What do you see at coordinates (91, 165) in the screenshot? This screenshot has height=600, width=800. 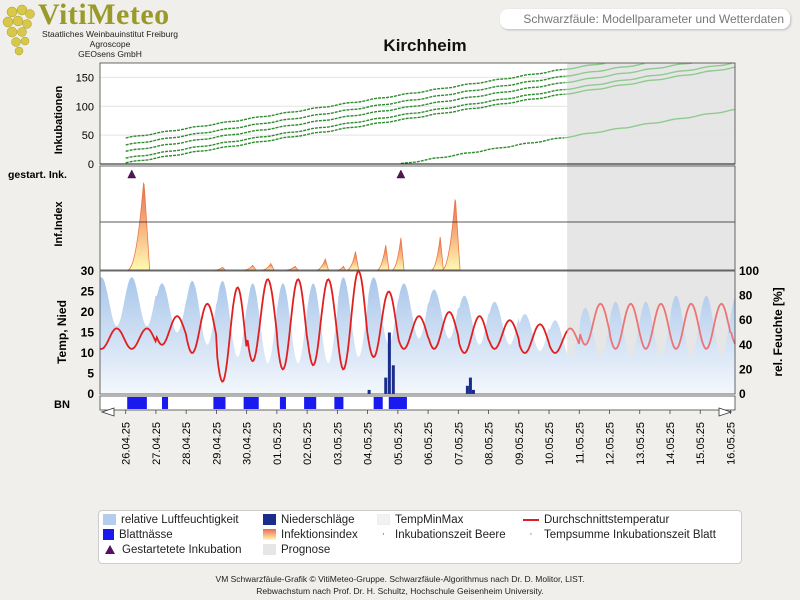 I see `inc-ytick: 0` at bounding box center [91, 165].